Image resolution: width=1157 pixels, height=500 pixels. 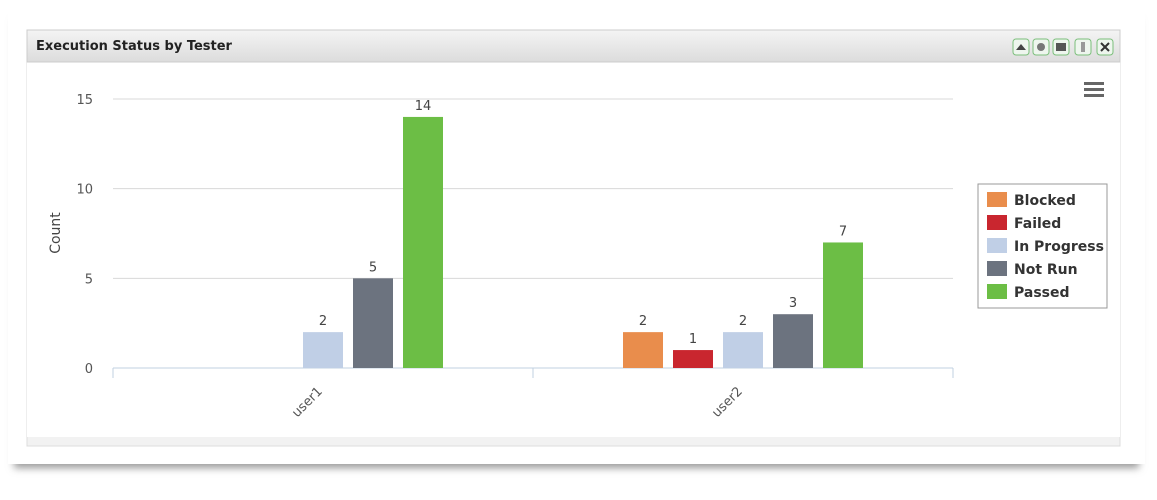 I want to click on legend-label: Passed, so click(x=1042, y=293).